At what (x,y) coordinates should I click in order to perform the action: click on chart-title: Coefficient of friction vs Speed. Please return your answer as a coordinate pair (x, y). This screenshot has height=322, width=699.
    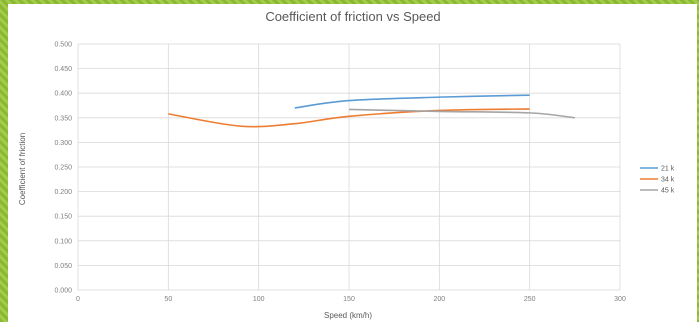
    Looking at the image, I should click on (352, 16).